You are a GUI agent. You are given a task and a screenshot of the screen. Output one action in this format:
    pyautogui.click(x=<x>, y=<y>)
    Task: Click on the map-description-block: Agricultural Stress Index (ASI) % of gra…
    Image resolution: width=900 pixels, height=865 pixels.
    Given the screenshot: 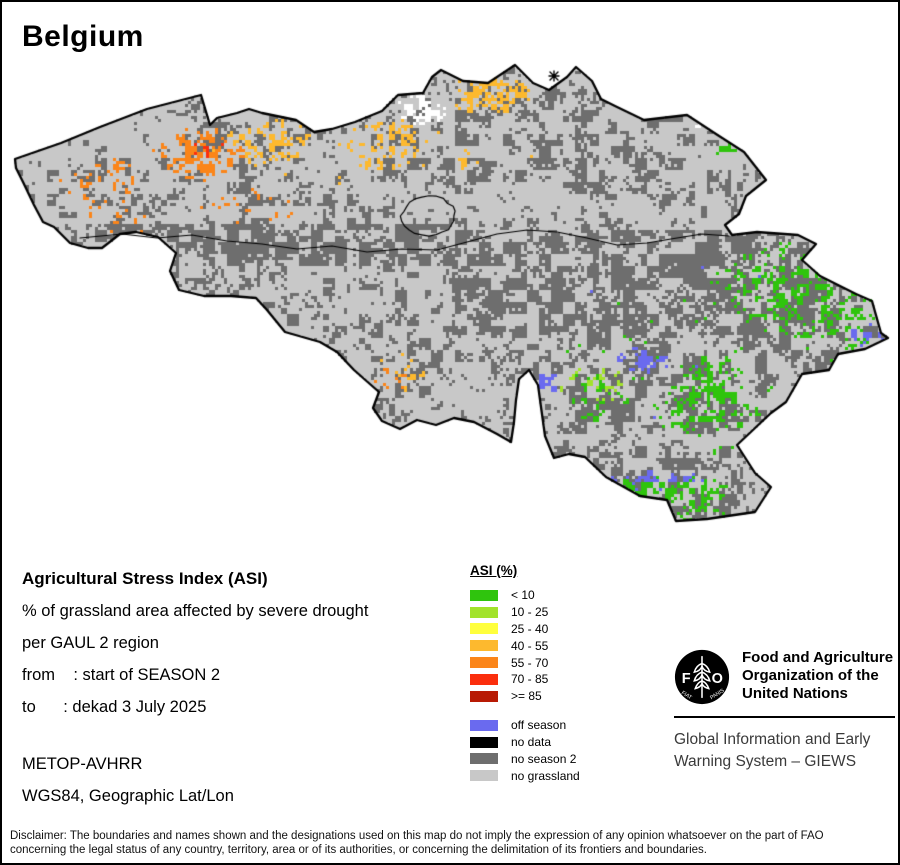 What is the action you would take?
    pyautogui.click(x=195, y=643)
    